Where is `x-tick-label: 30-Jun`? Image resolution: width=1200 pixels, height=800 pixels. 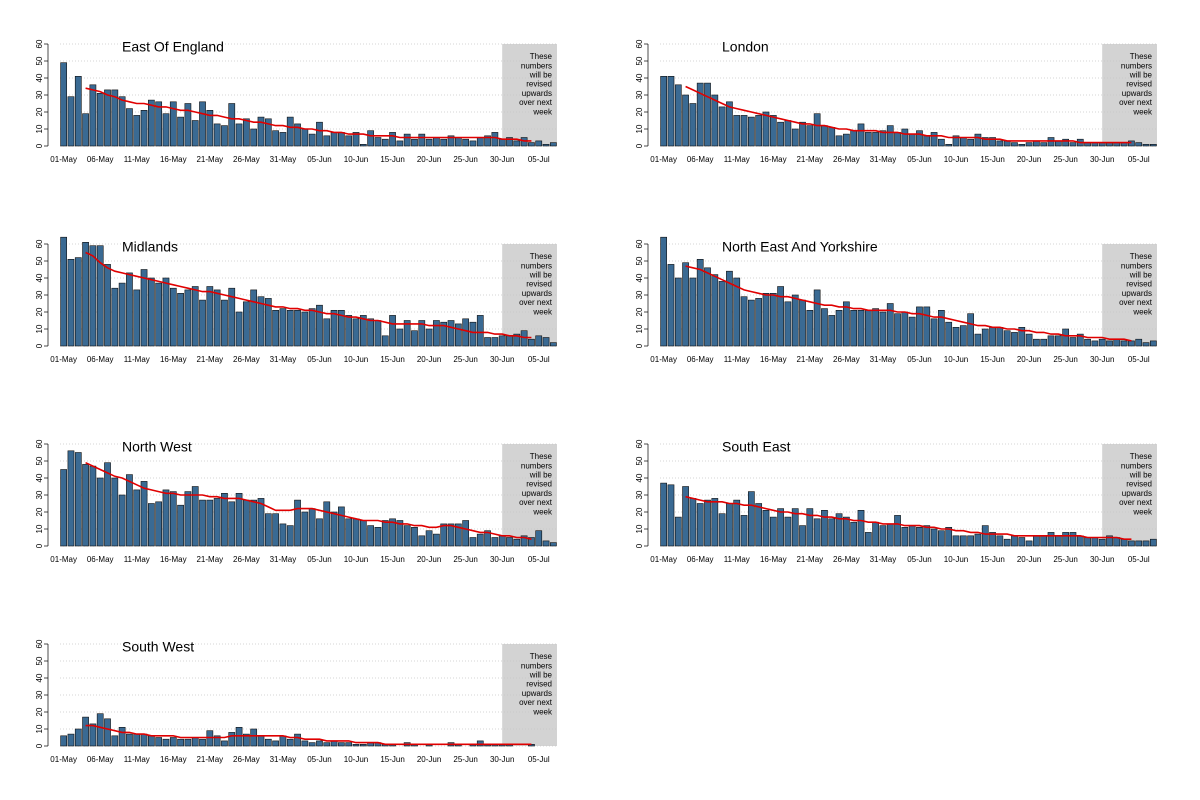
x-tick-label: 30-Jun is located at coordinates (1102, 359).